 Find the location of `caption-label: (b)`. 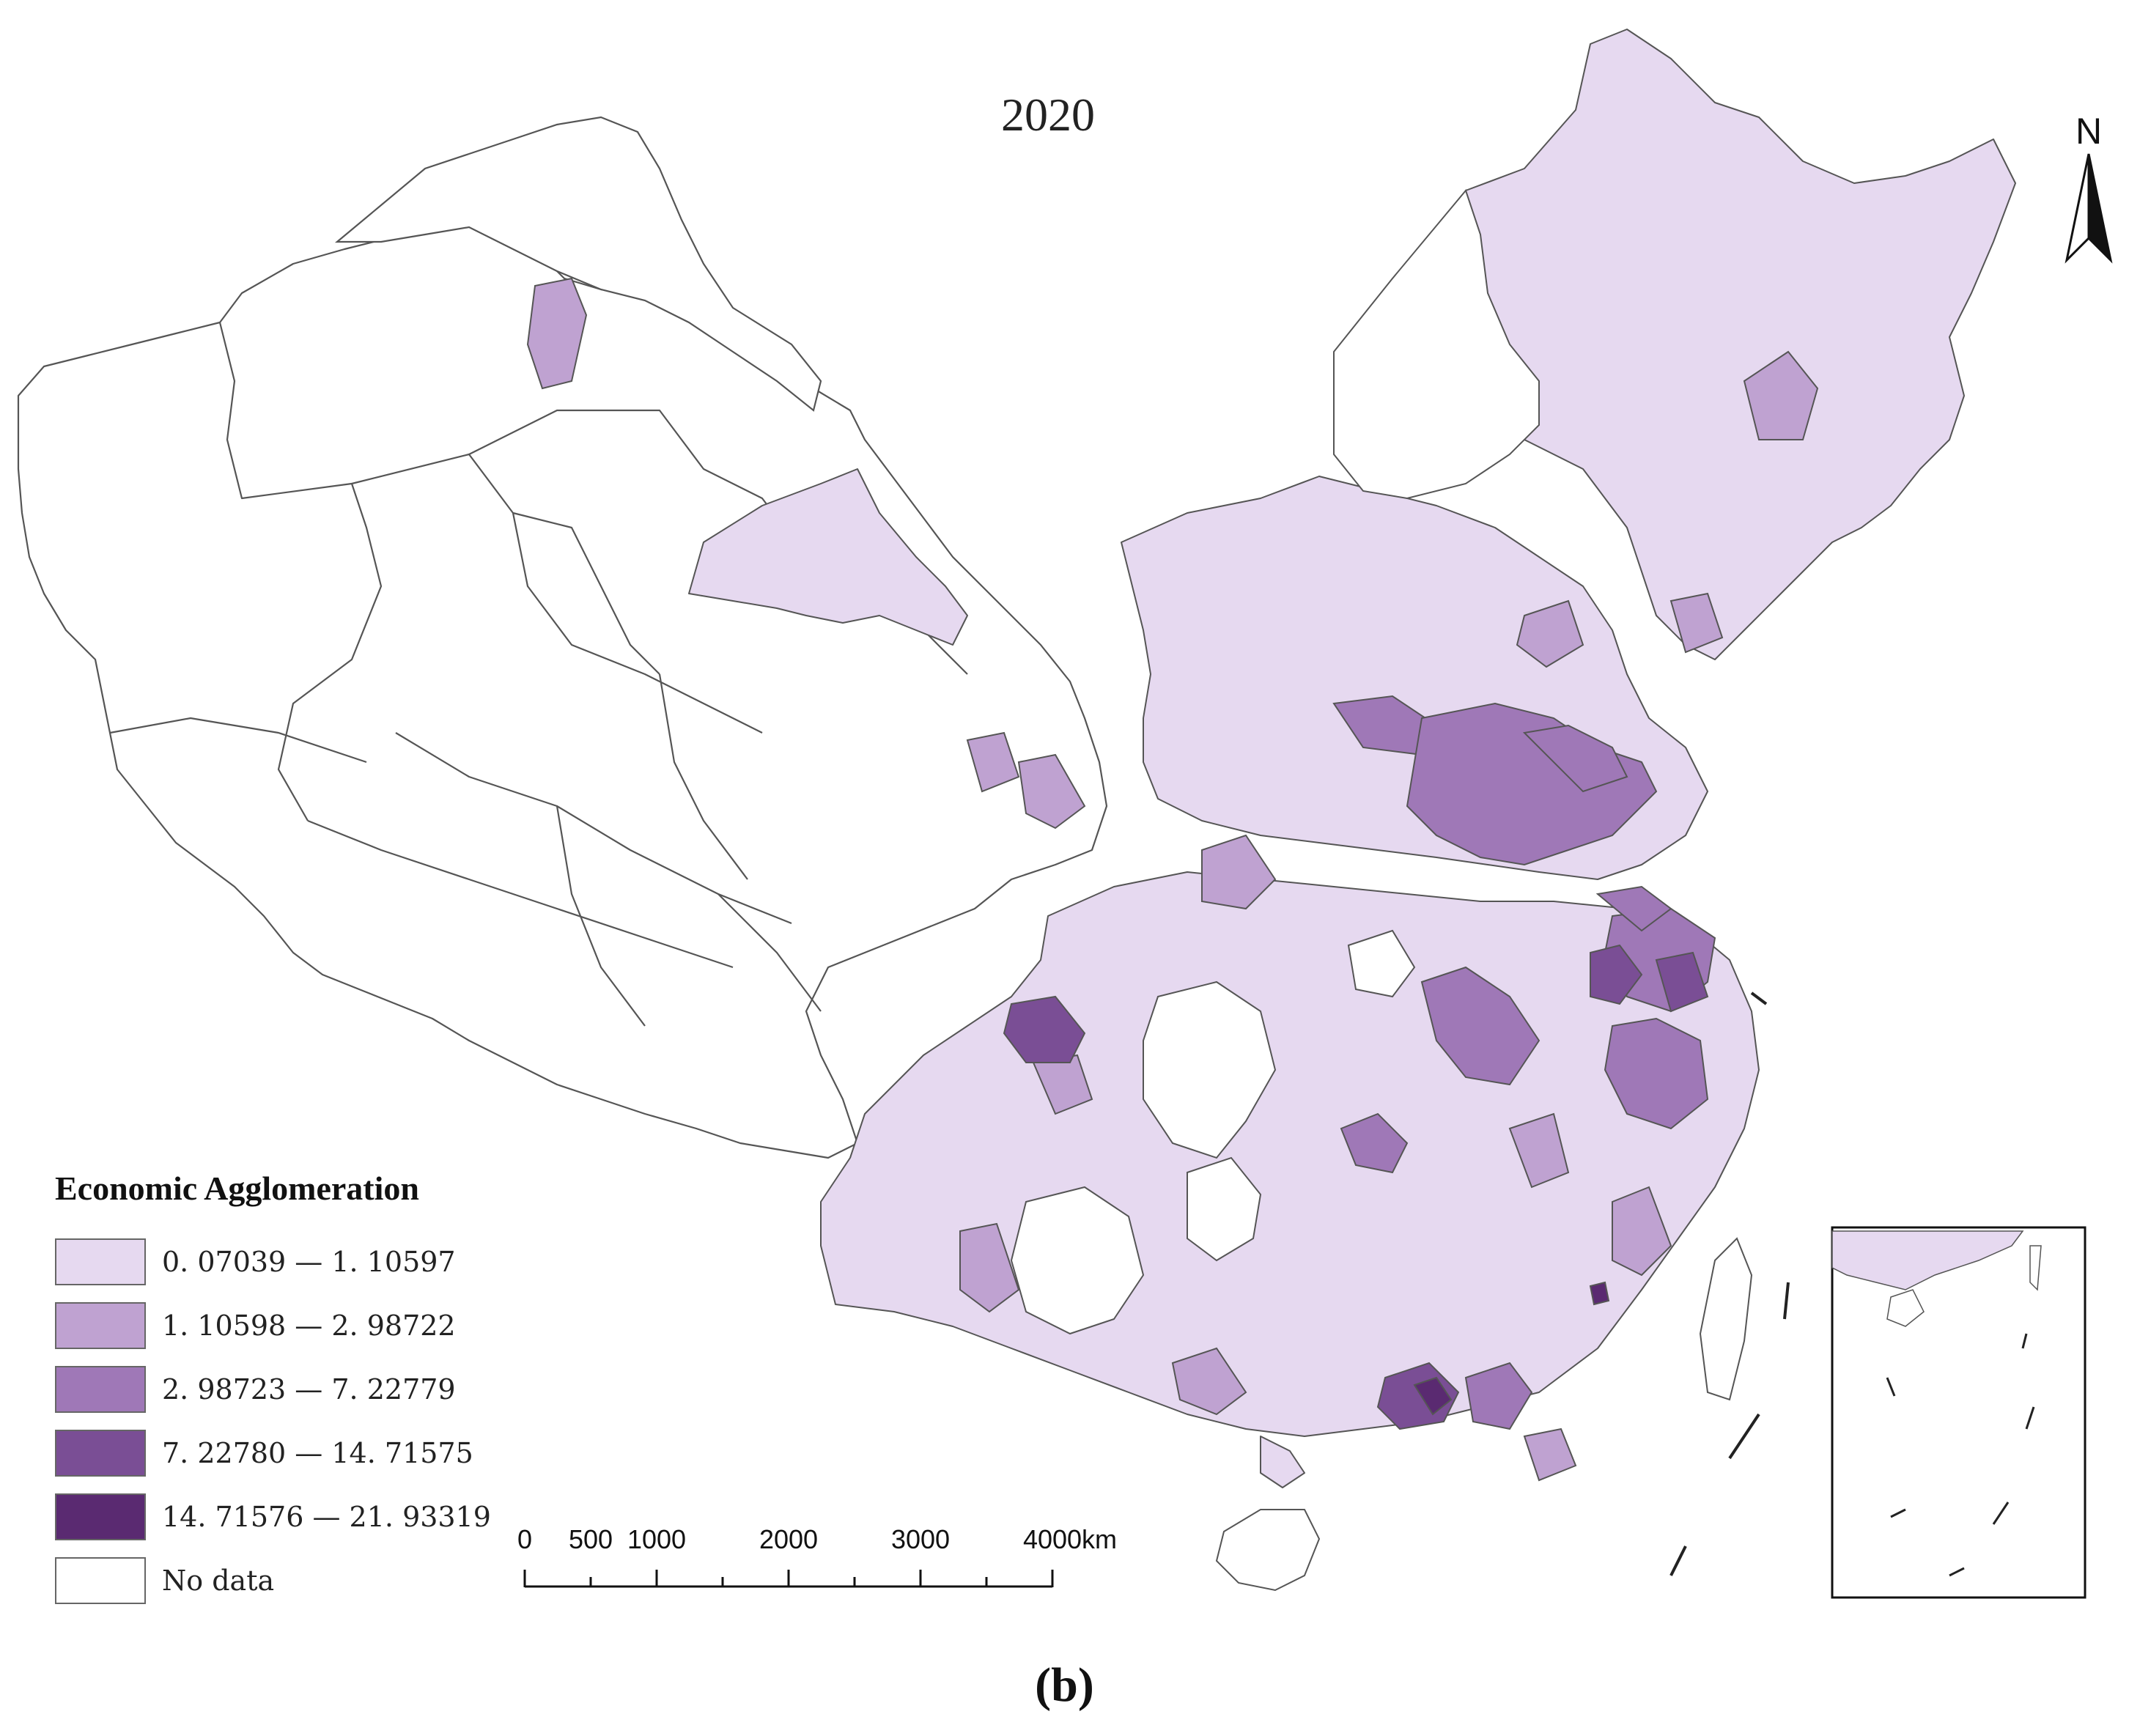

caption-label: (b) is located at coordinates (1064, 1685).